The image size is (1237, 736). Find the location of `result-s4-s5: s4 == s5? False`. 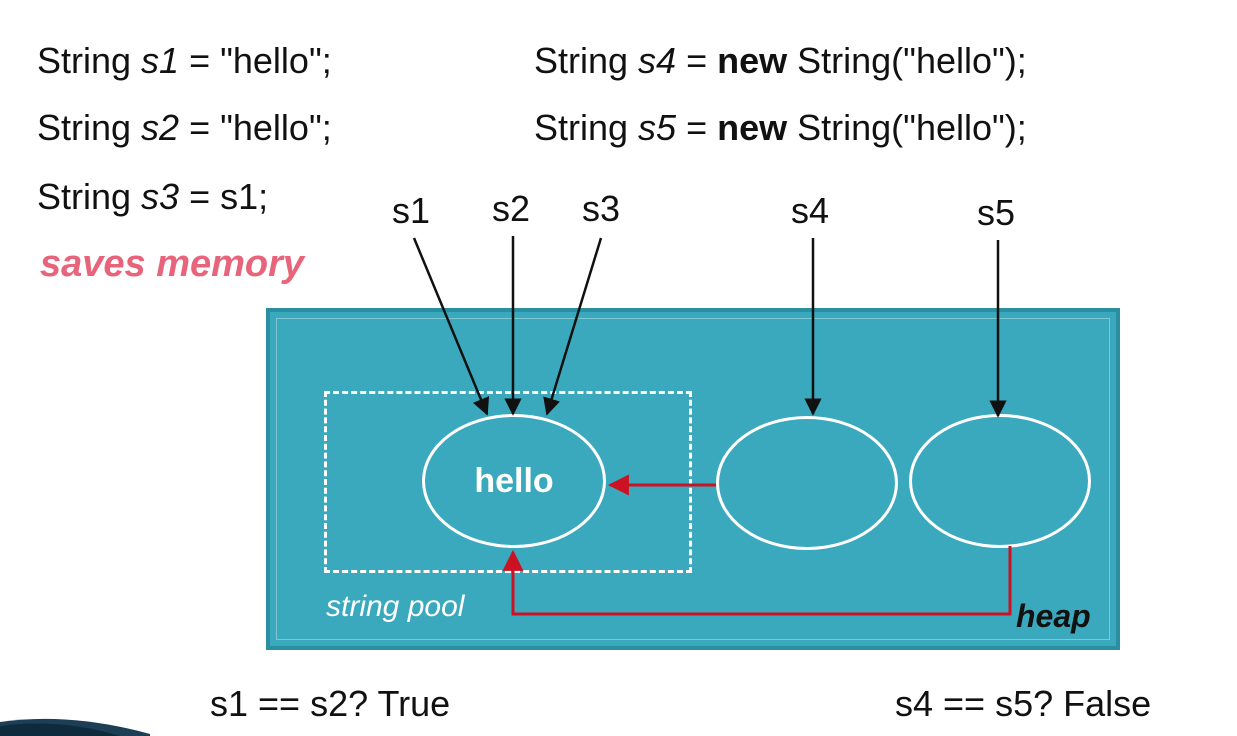

result-s4-s5: s4 == s5? False is located at coordinates (1023, 703).